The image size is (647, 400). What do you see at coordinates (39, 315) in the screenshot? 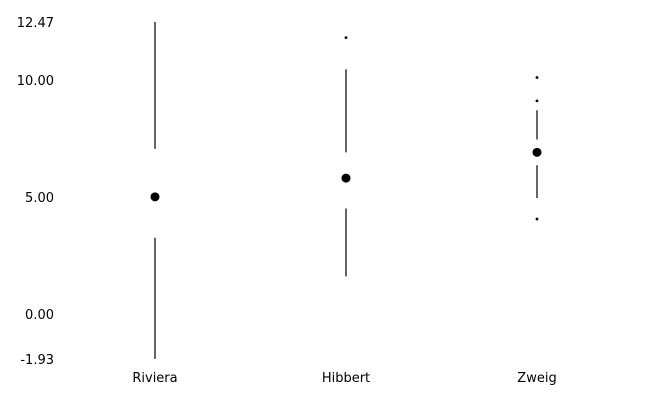
I see `y-tick-label: 0.00` at bounding box center [39, 315].